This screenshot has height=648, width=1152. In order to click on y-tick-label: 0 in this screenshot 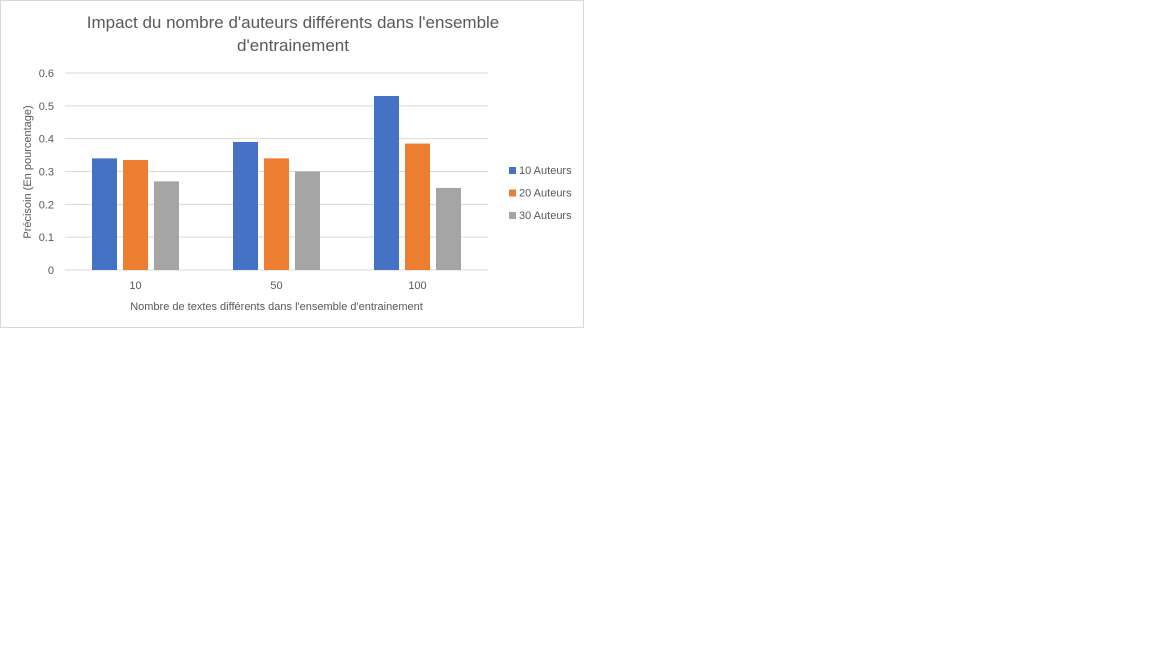, I will do `click(51, 271)`.